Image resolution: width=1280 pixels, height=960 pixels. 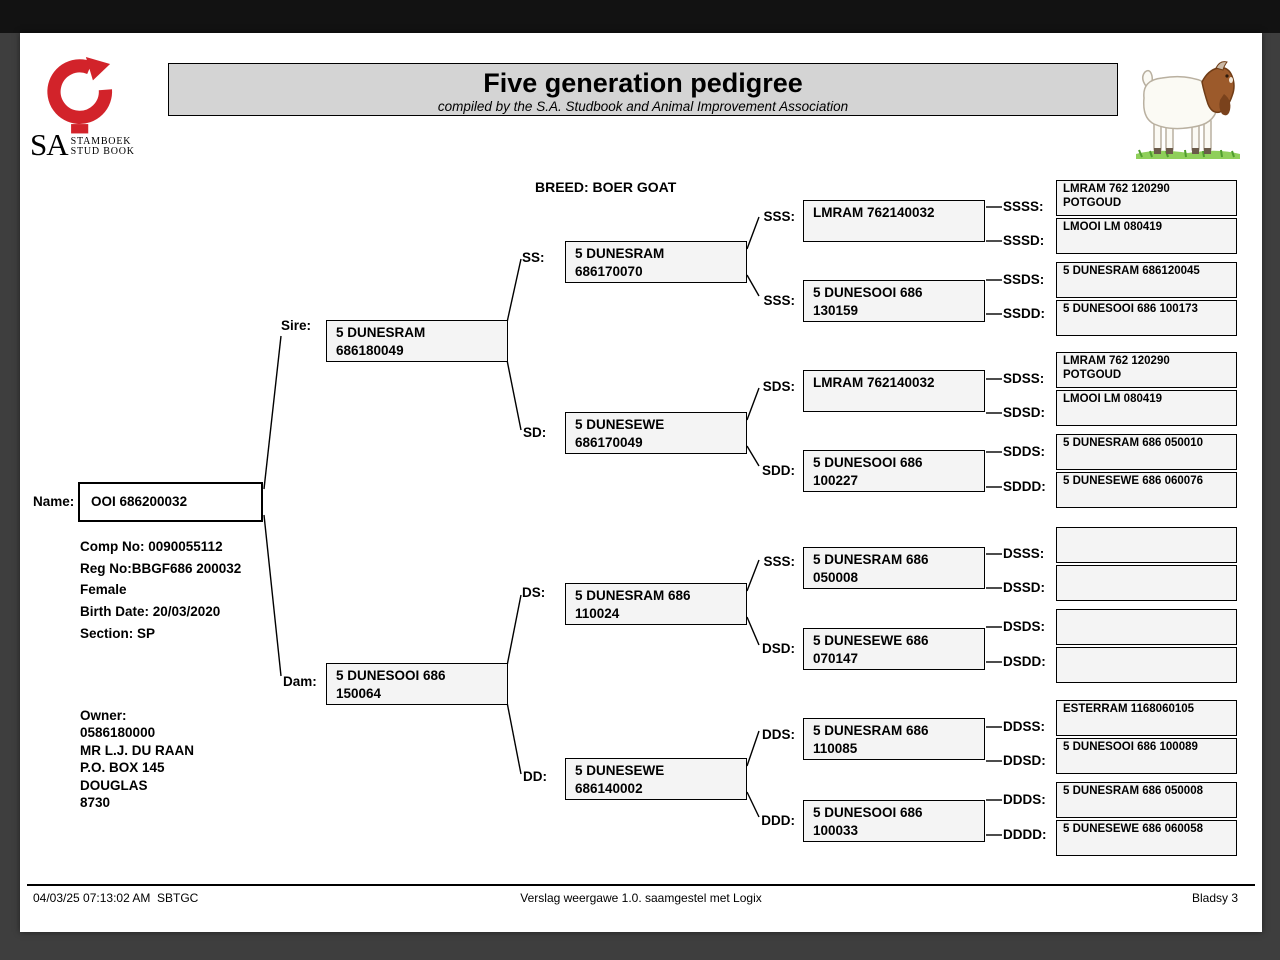 I want to click on animal-line: 110085, so click(x=835, y=748).